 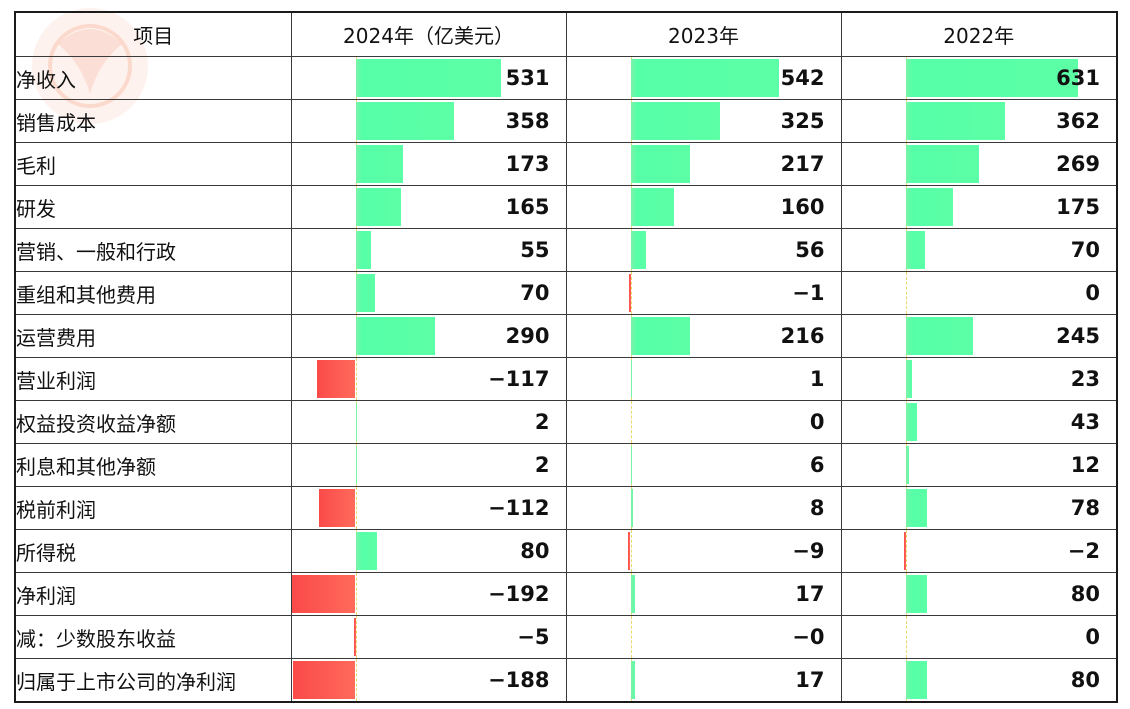 What do you see at coordinates (1085, 422) in the screenshot?
I see `value-label: 43` at bounding box center [1085, 422].